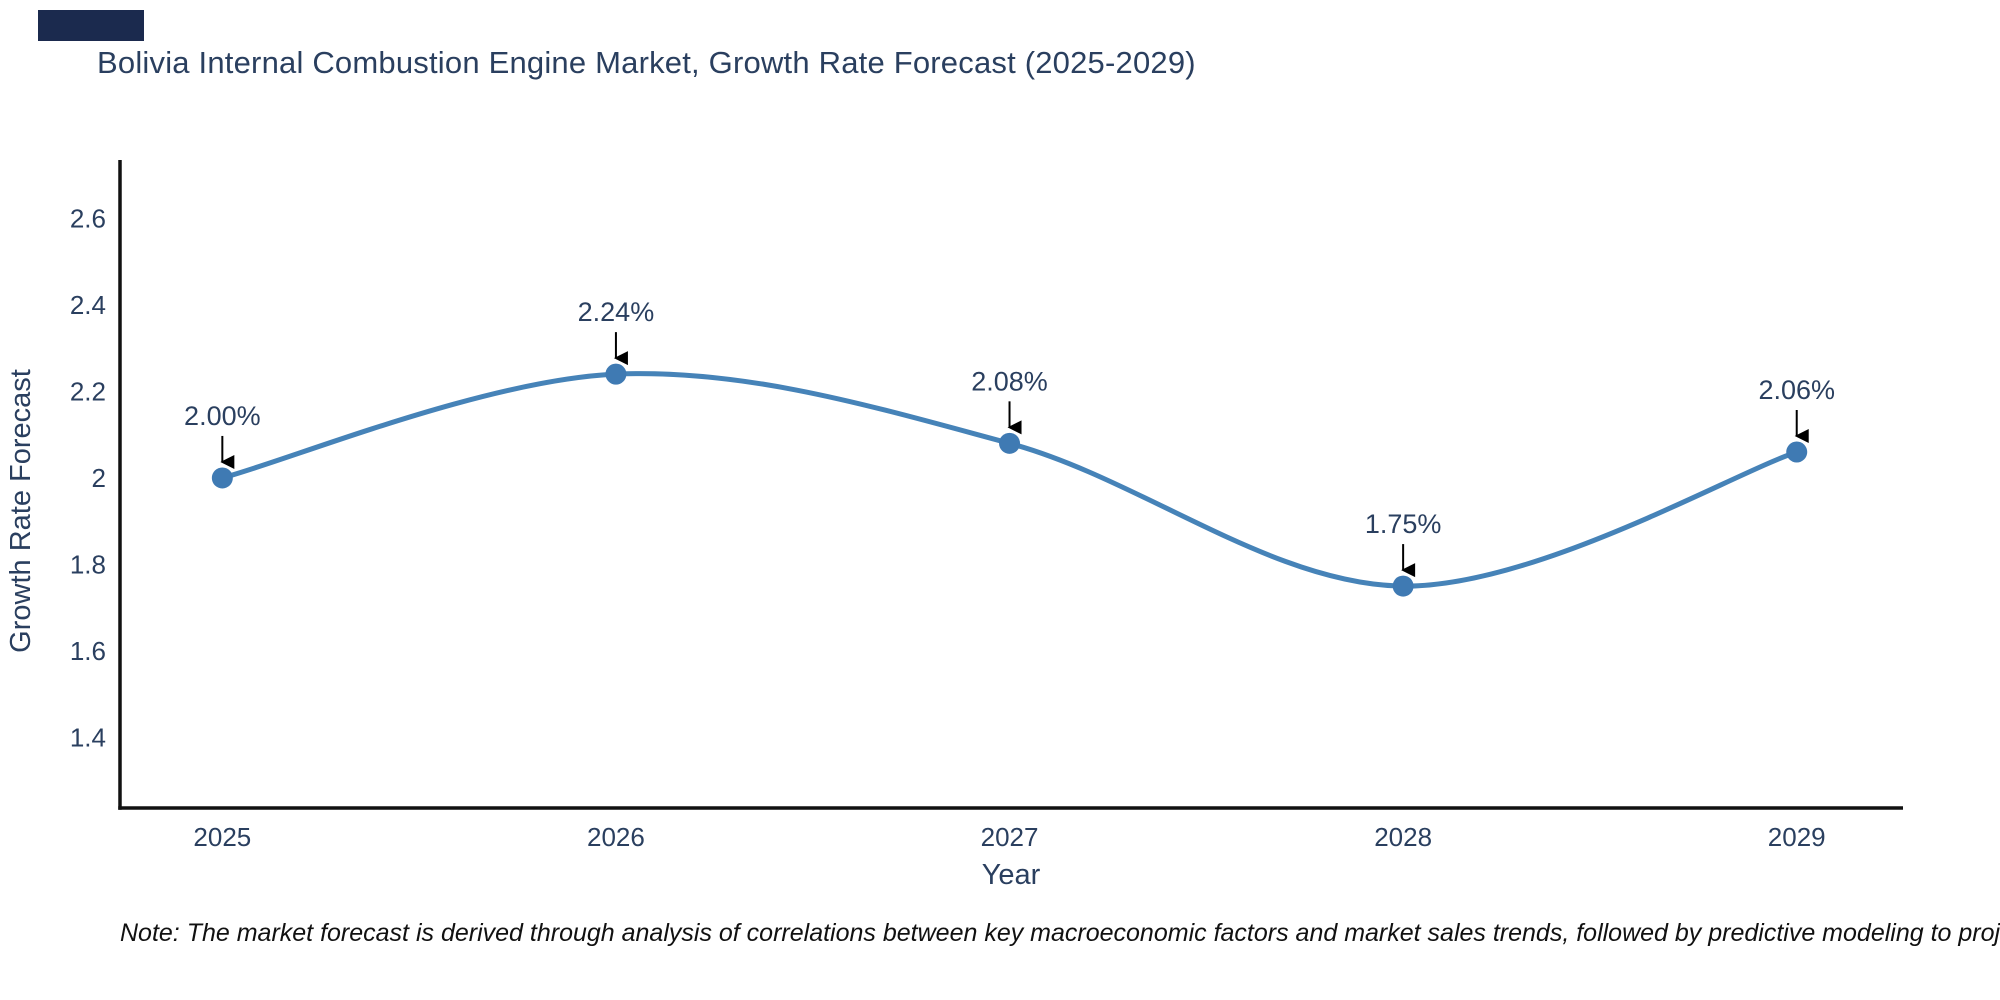 This screenshot has height=1000, width=2000. Describe the element at coordinates (222, 416) in the screenshot. I see `point-value-label: 2.00%` at that location.